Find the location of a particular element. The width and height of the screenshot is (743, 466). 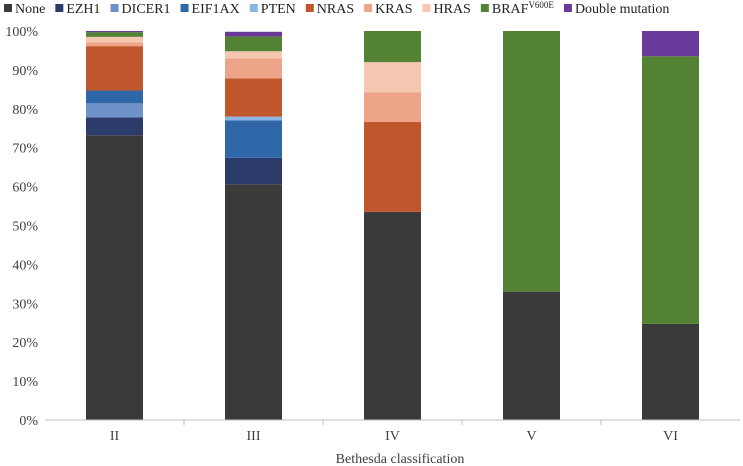

bar-segment-ii-nras is located at coordinates (114, 68).